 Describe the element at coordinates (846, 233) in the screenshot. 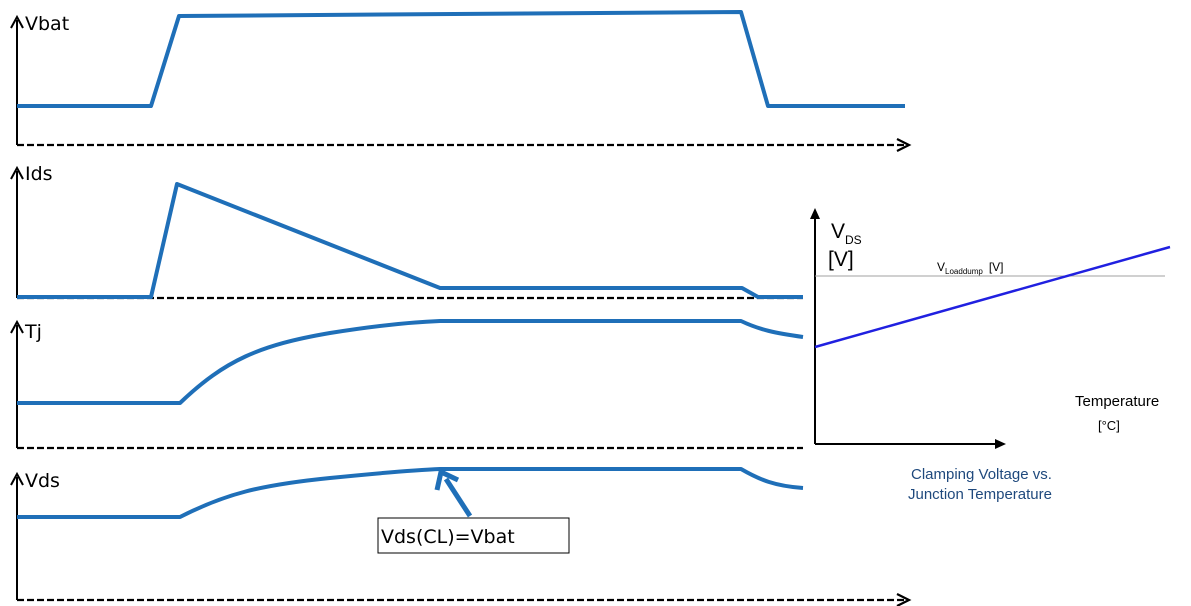

I see `clamp-y-label: VDS` at that location.